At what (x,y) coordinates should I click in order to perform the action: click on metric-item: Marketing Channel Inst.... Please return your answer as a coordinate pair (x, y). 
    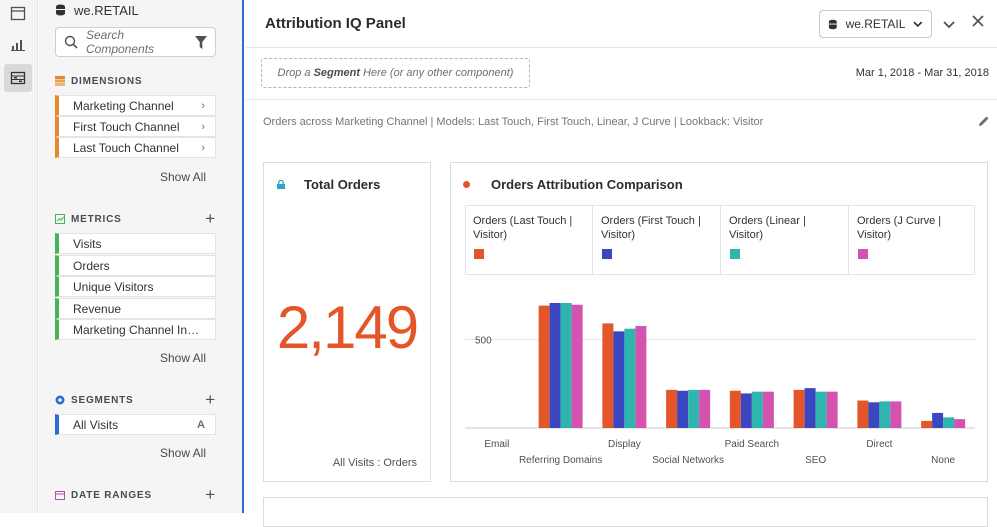
    Looking at the image, I should click on (135, 329).